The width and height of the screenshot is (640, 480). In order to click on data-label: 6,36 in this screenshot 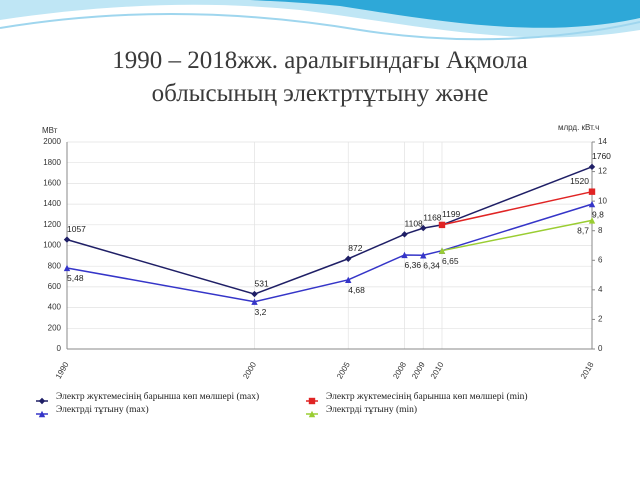, I will do `click(413, 265)`.